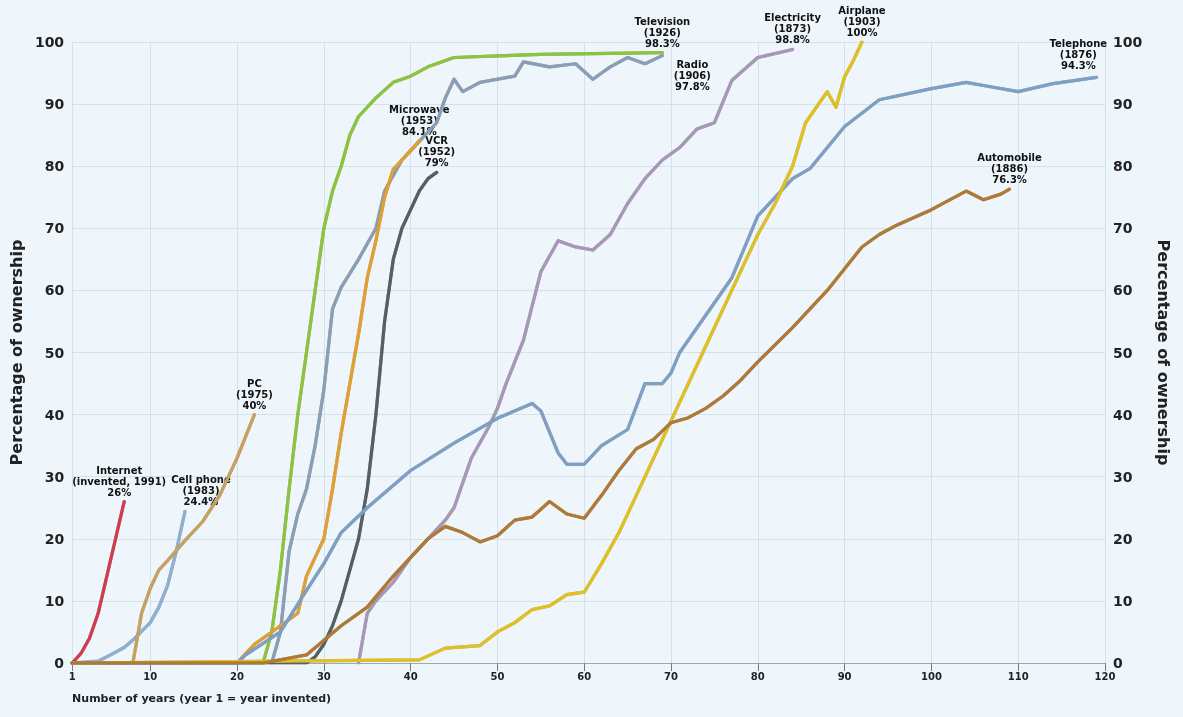  I want to click on y-tick-label: 30, so click(54, 476).